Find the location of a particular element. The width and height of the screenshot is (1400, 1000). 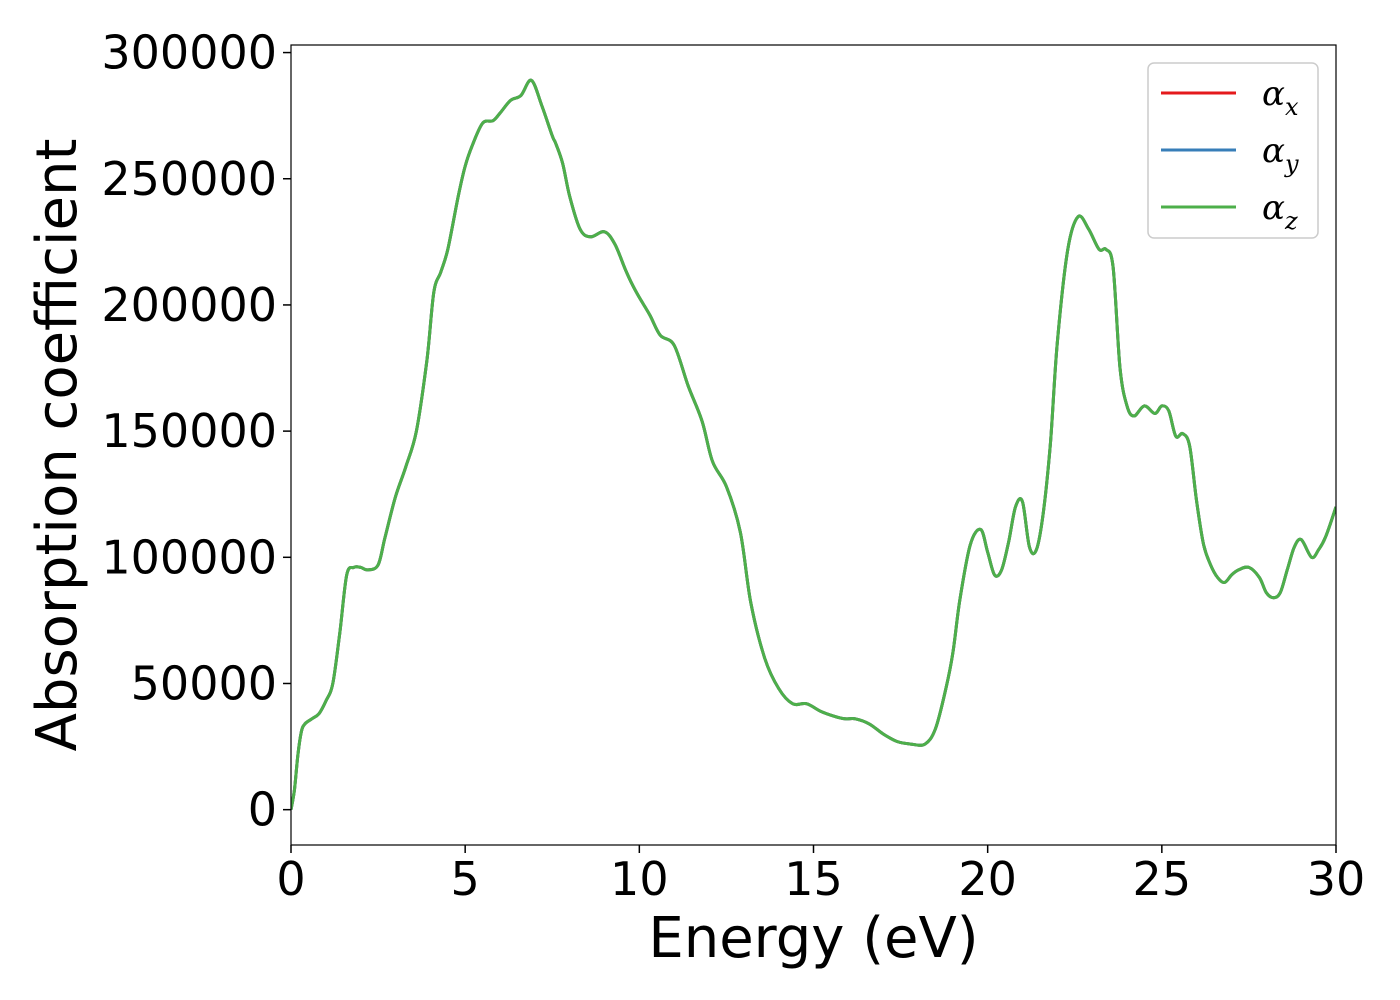

x-tick-label: 15 is located at coordinates (813, 879).